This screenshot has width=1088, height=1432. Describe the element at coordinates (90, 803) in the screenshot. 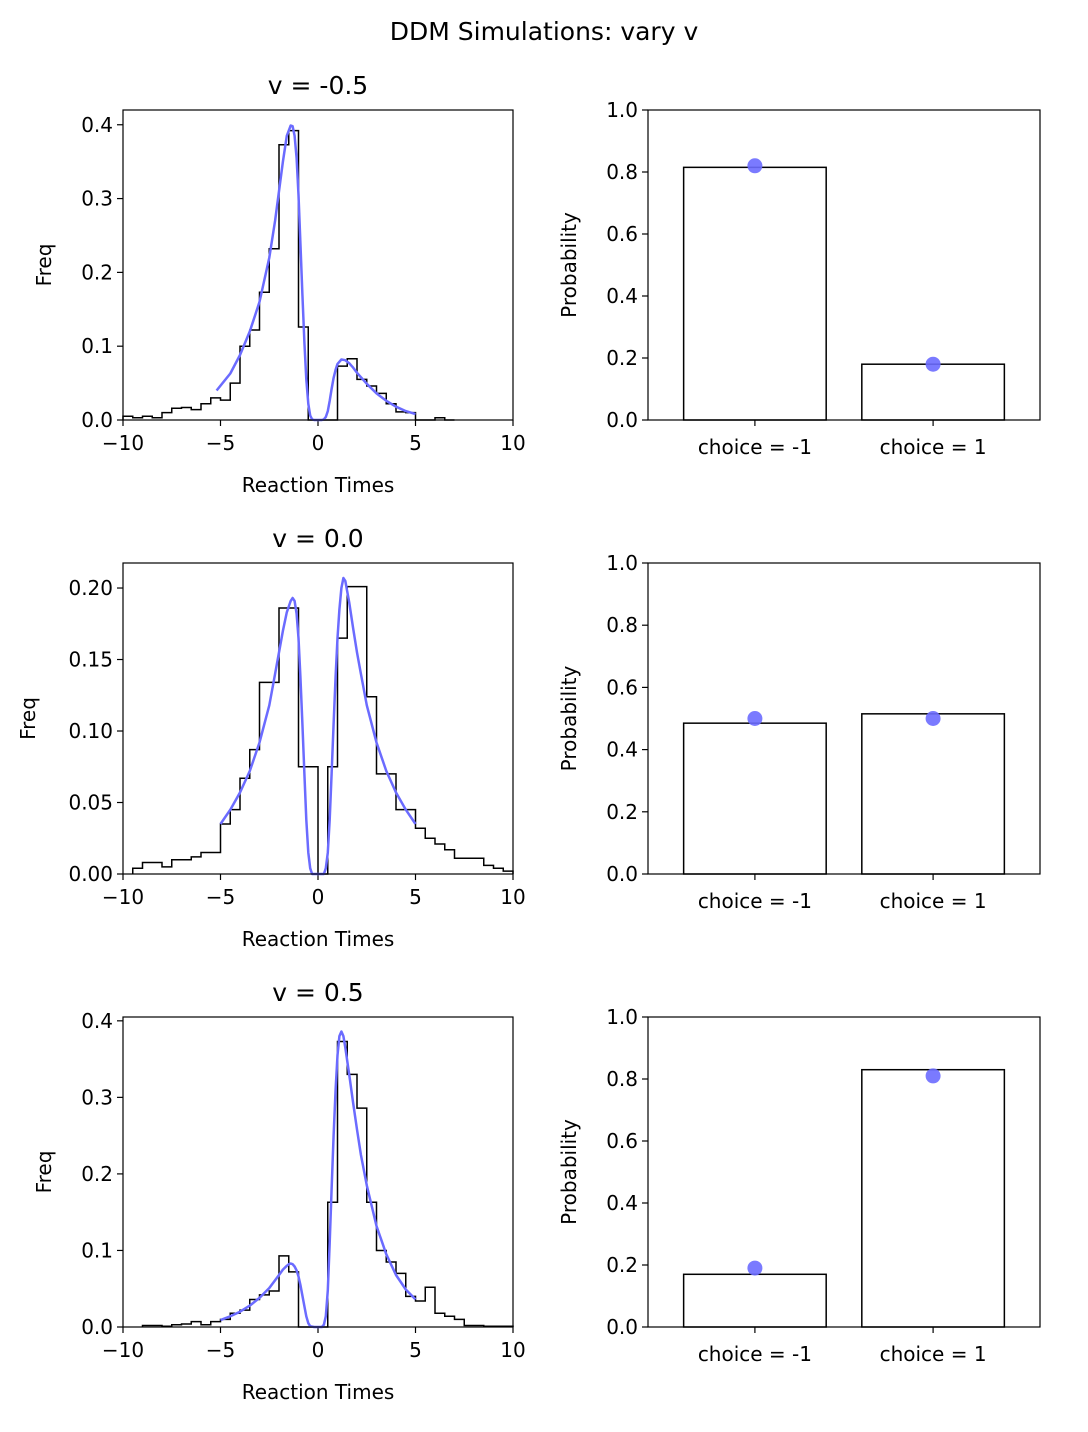

I see `y-tick-label: 0.05` at that location.